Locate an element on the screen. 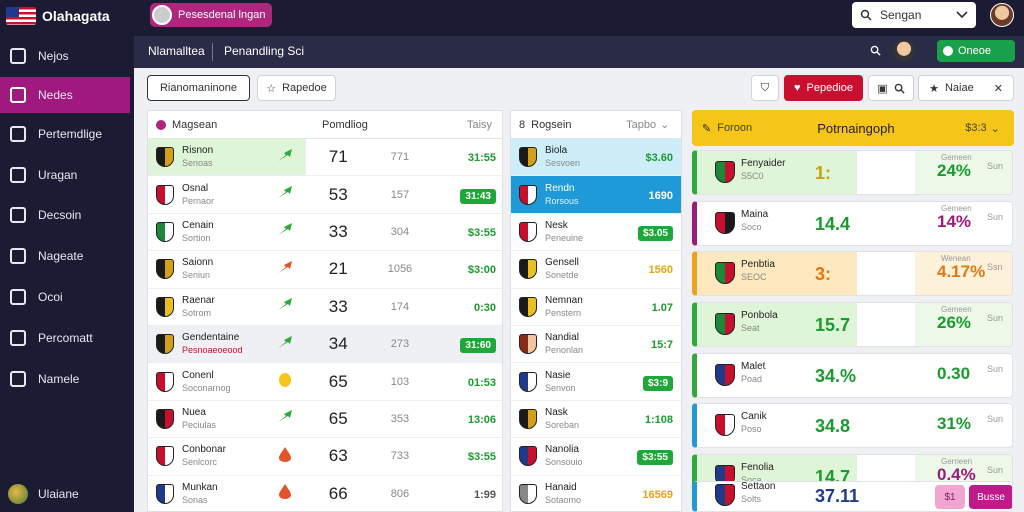  card-button-1: $1 is located at coordinates (950, 497).